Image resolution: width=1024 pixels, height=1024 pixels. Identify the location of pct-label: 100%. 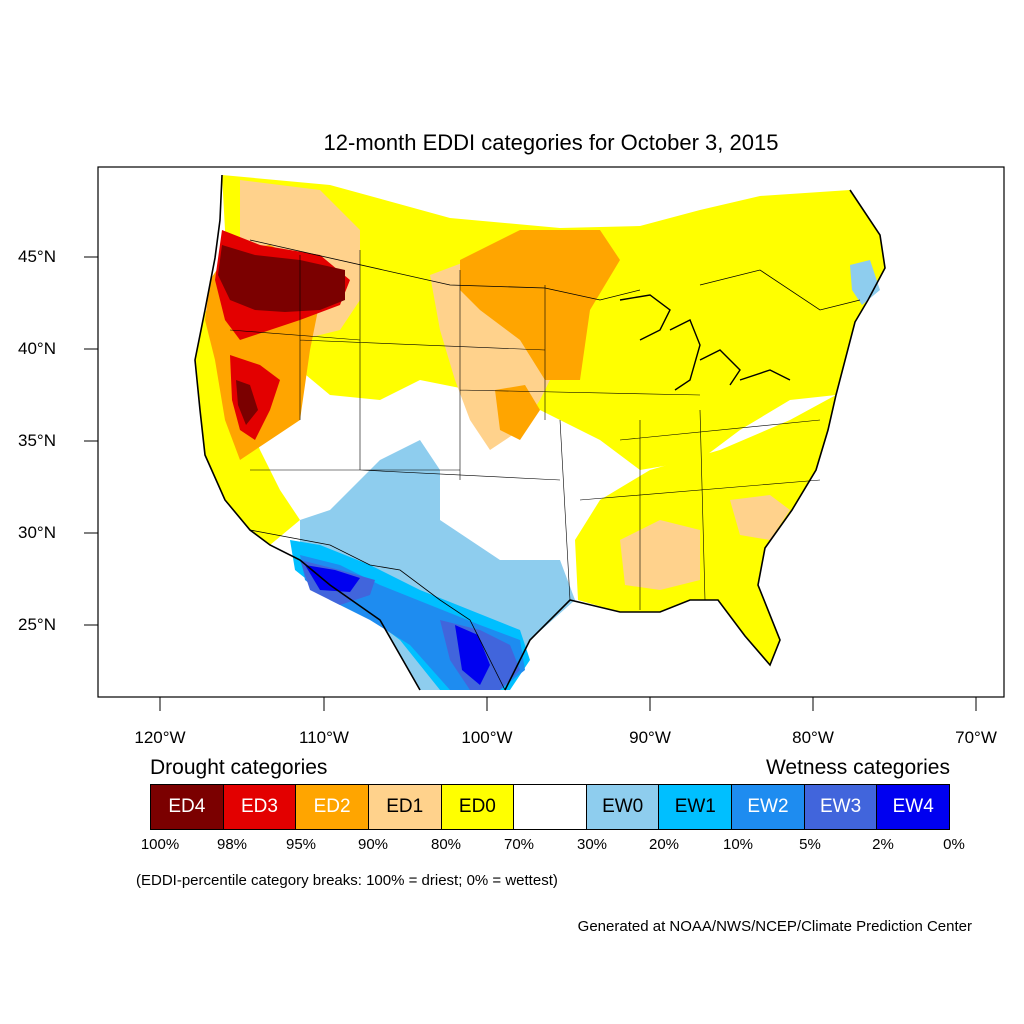
(160, 844).